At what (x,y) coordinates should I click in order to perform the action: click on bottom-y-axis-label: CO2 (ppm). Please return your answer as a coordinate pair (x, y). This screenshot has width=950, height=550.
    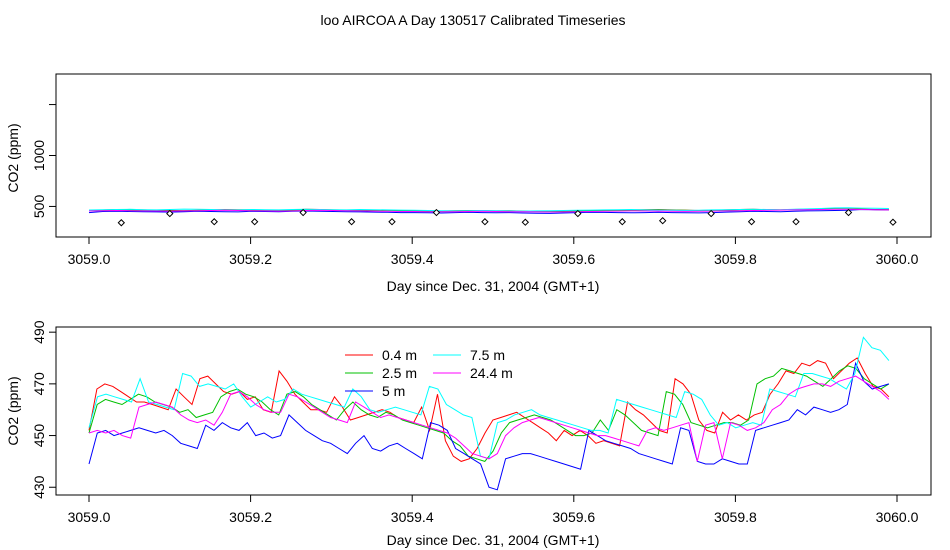
    Looking at the image, I should click on (13, 410).